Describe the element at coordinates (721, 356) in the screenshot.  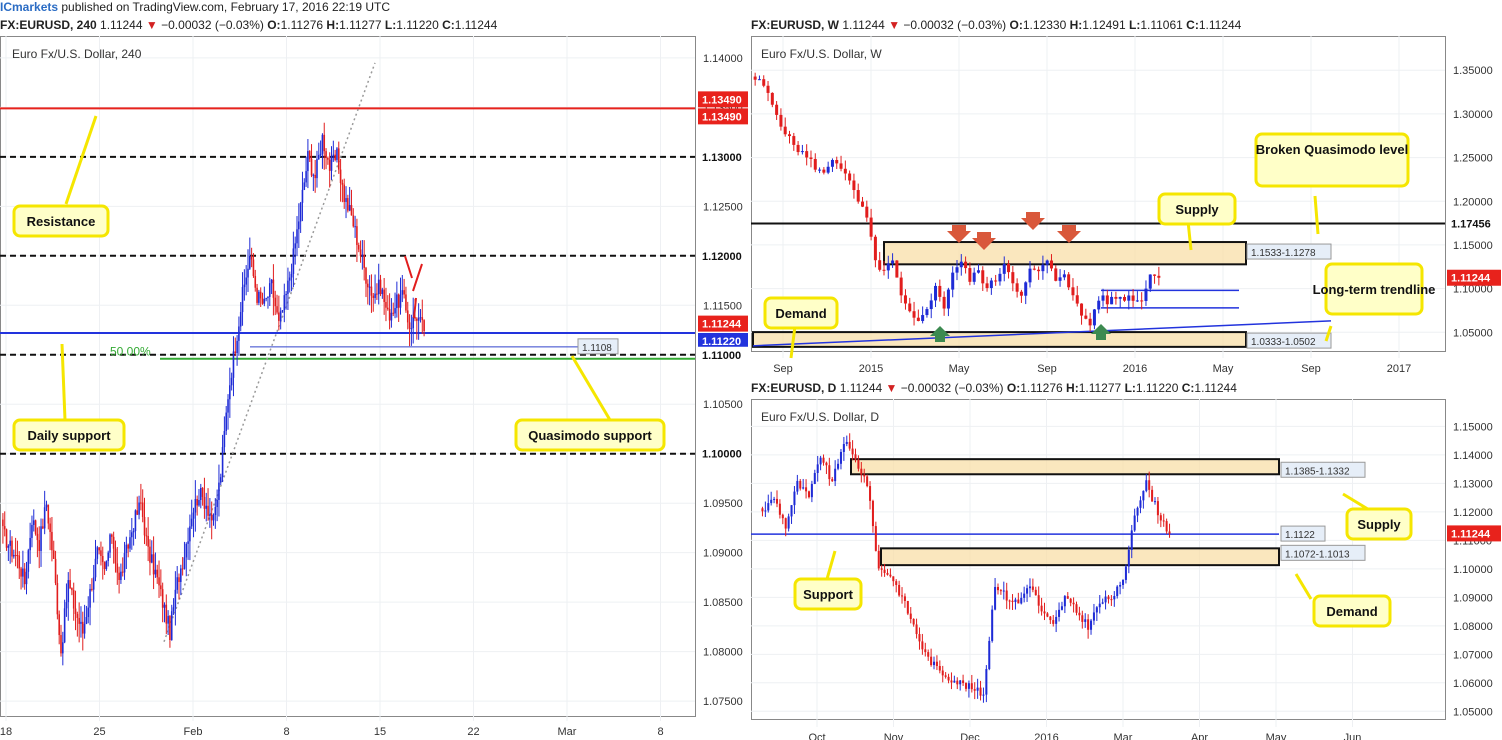
I see `svg-text: 1.11000` at that location.